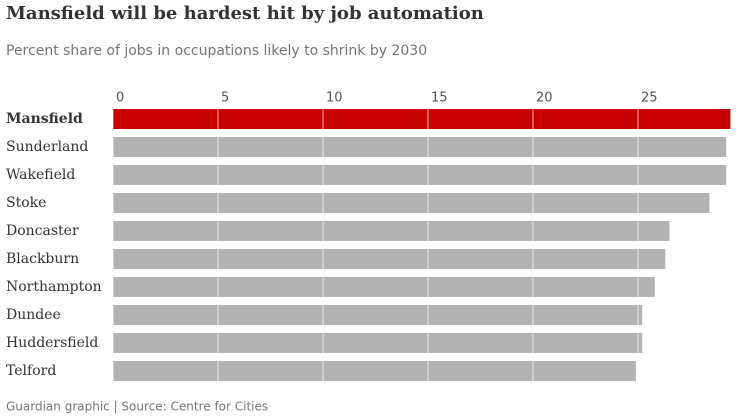 The image size is (750, 420). I want to click on y-tick-label: Stoke, so click(26, 203).